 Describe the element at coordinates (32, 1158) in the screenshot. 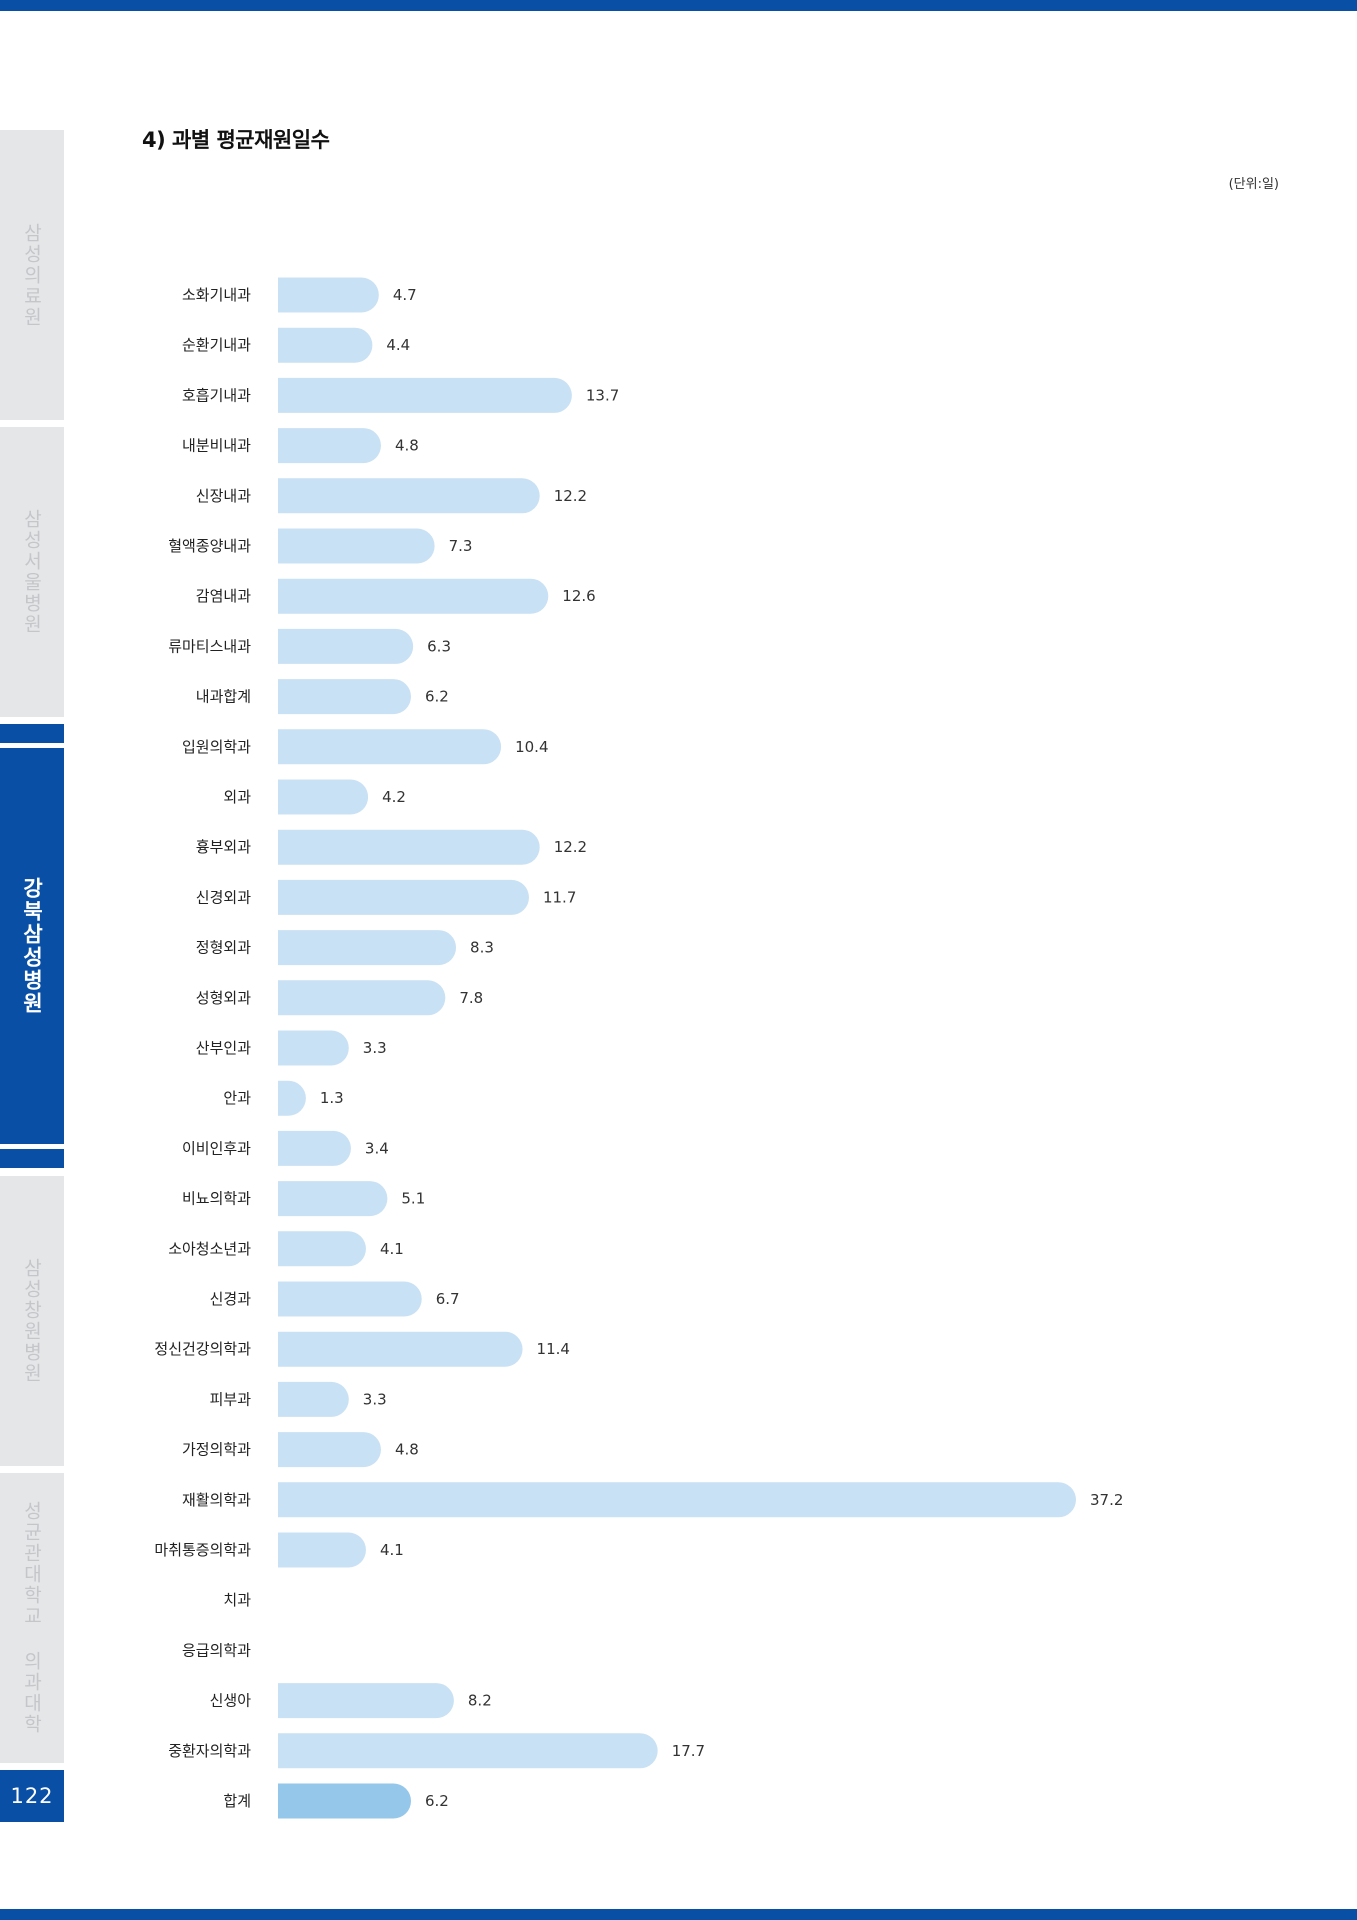

I see `side-tab-band-bottom` at that location.